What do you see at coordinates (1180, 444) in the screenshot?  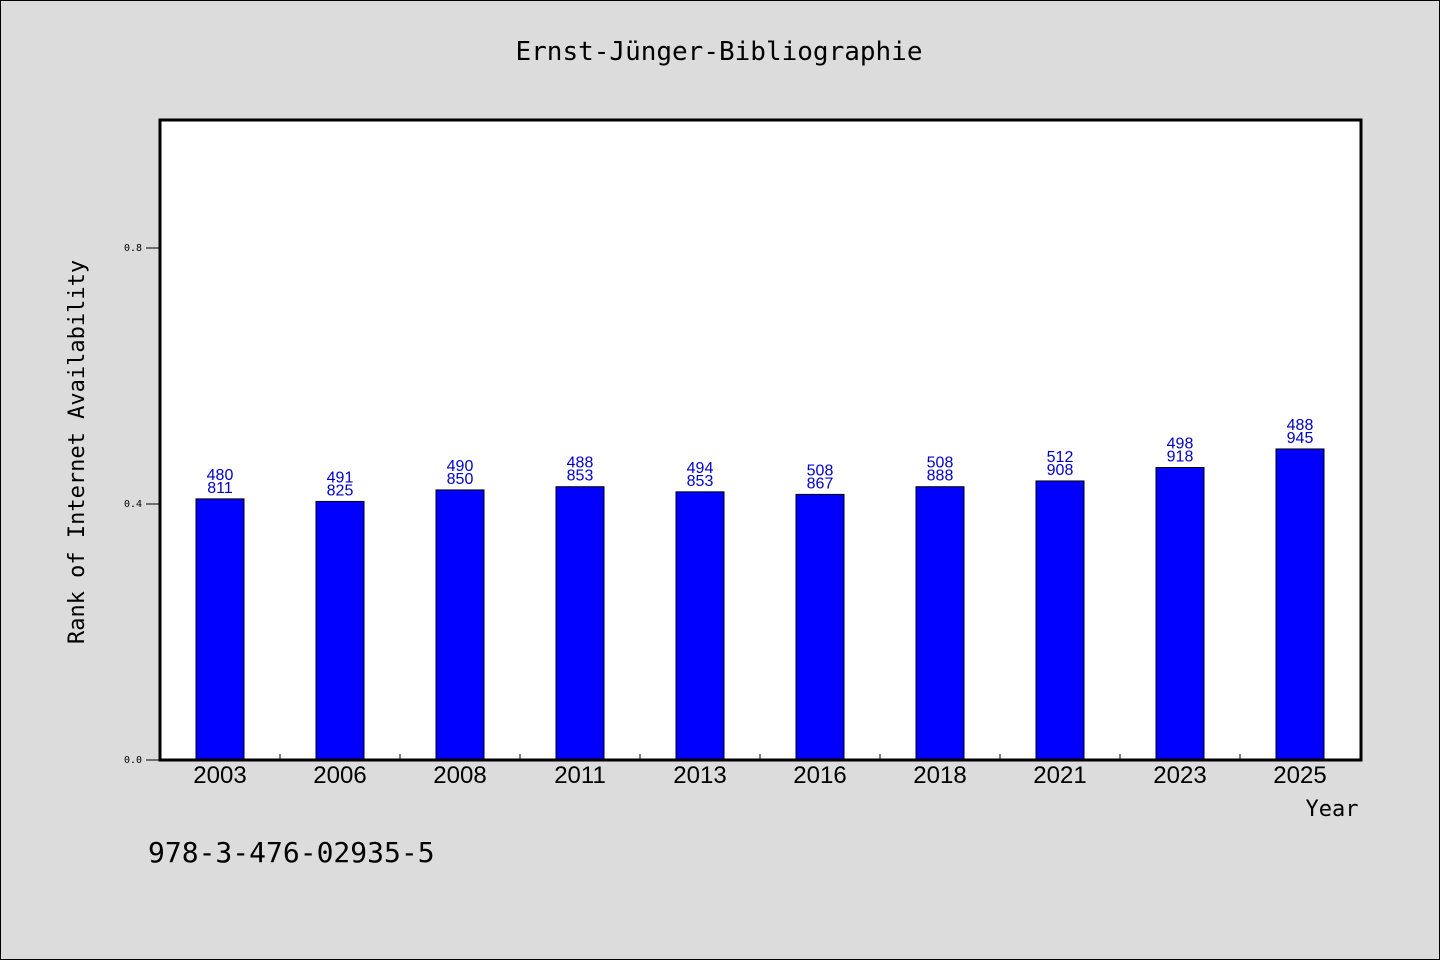 I see `data-label-2023-1: 498` at bounding box center [1180, 444].